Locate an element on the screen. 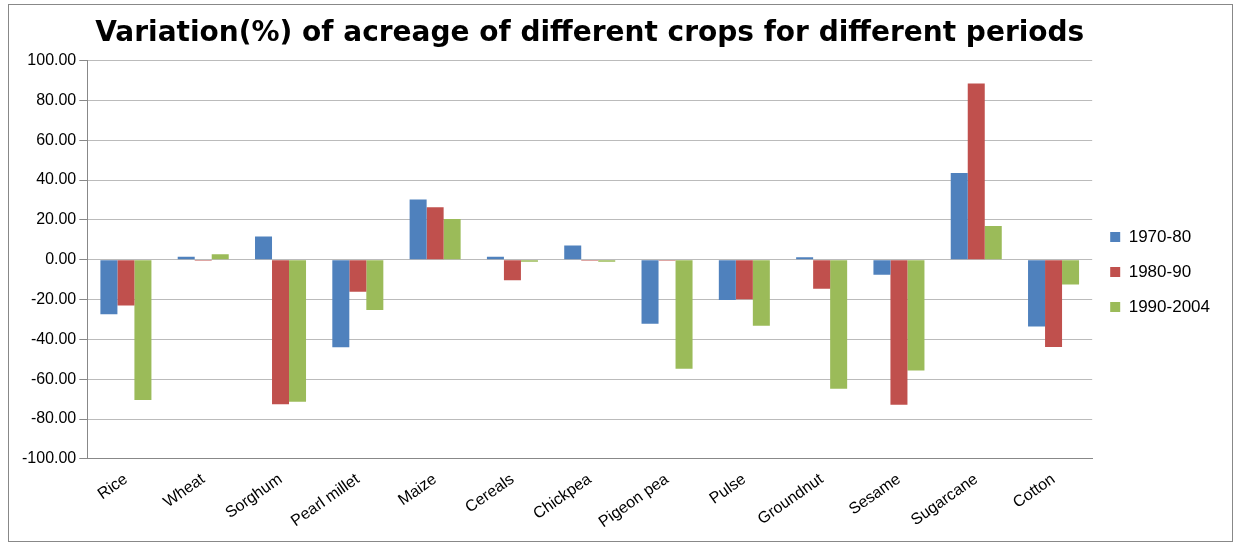 This screenshot has height=548, width=1243. y-tick-label: 40.00 is located at coordinates (56, 179).